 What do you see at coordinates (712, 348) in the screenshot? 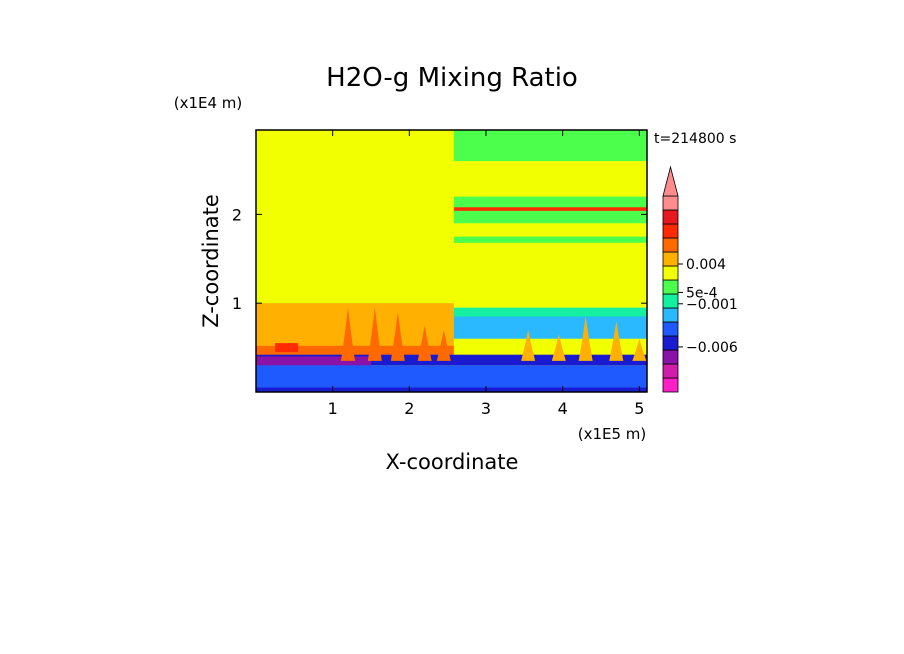
I see `colorbar-label-3: −0.006` at bounding box center [712, 348].